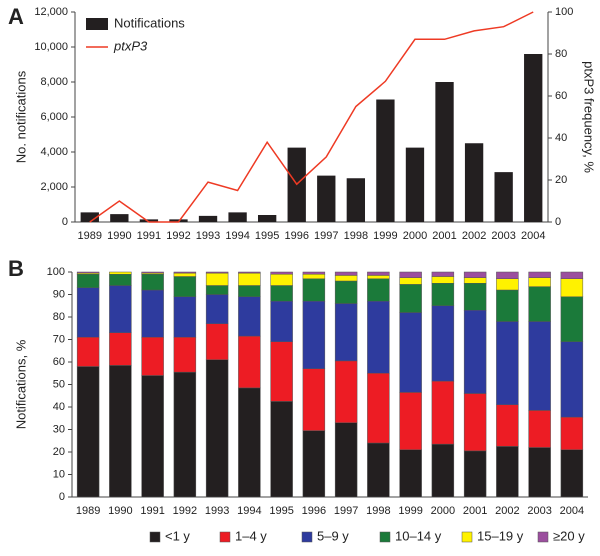 The image size is (600, 556). What do you see at coordinates (59, 407) in the screenshot?
I see `y-tick-label: 40` at bounding box center [59, 407].